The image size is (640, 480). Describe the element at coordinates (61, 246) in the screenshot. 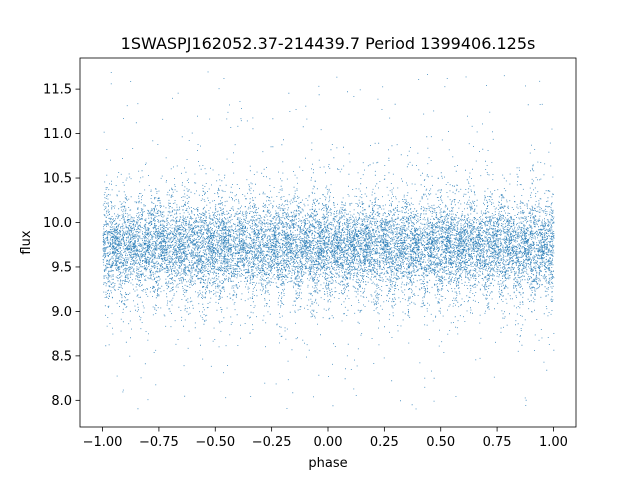

I see `y-axis: 8.0 8.5 9.0 9.5 10.0 10.5 11.0 11.5` at that location.